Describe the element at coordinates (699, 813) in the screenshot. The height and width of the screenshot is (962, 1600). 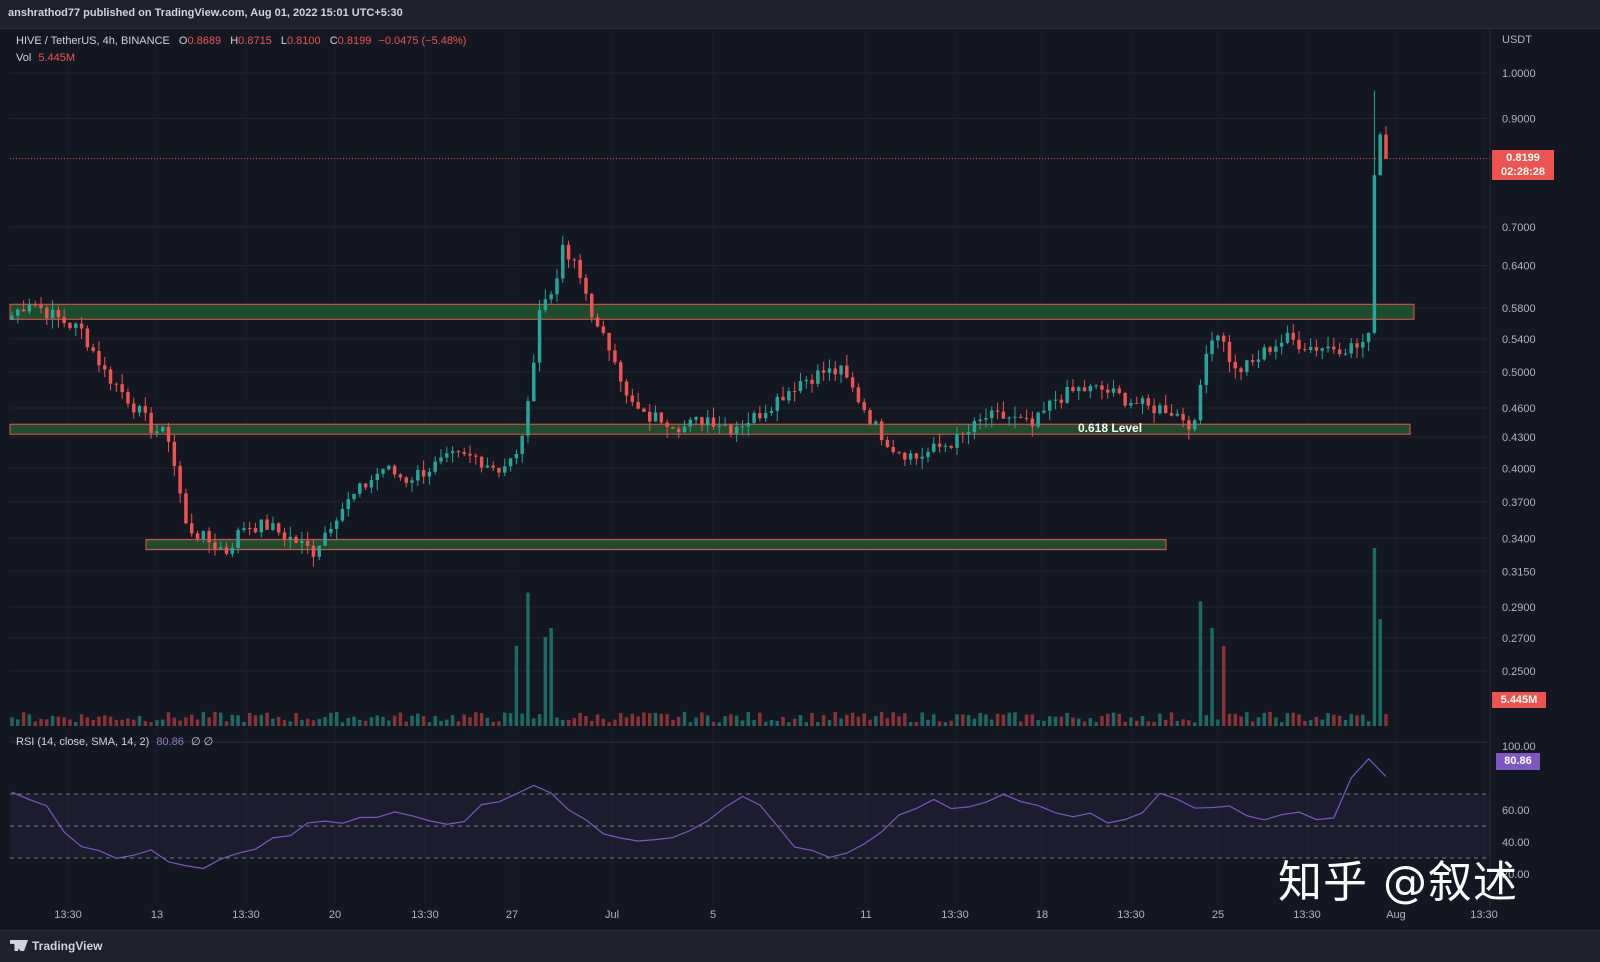
I see `rsi-line` at that location.